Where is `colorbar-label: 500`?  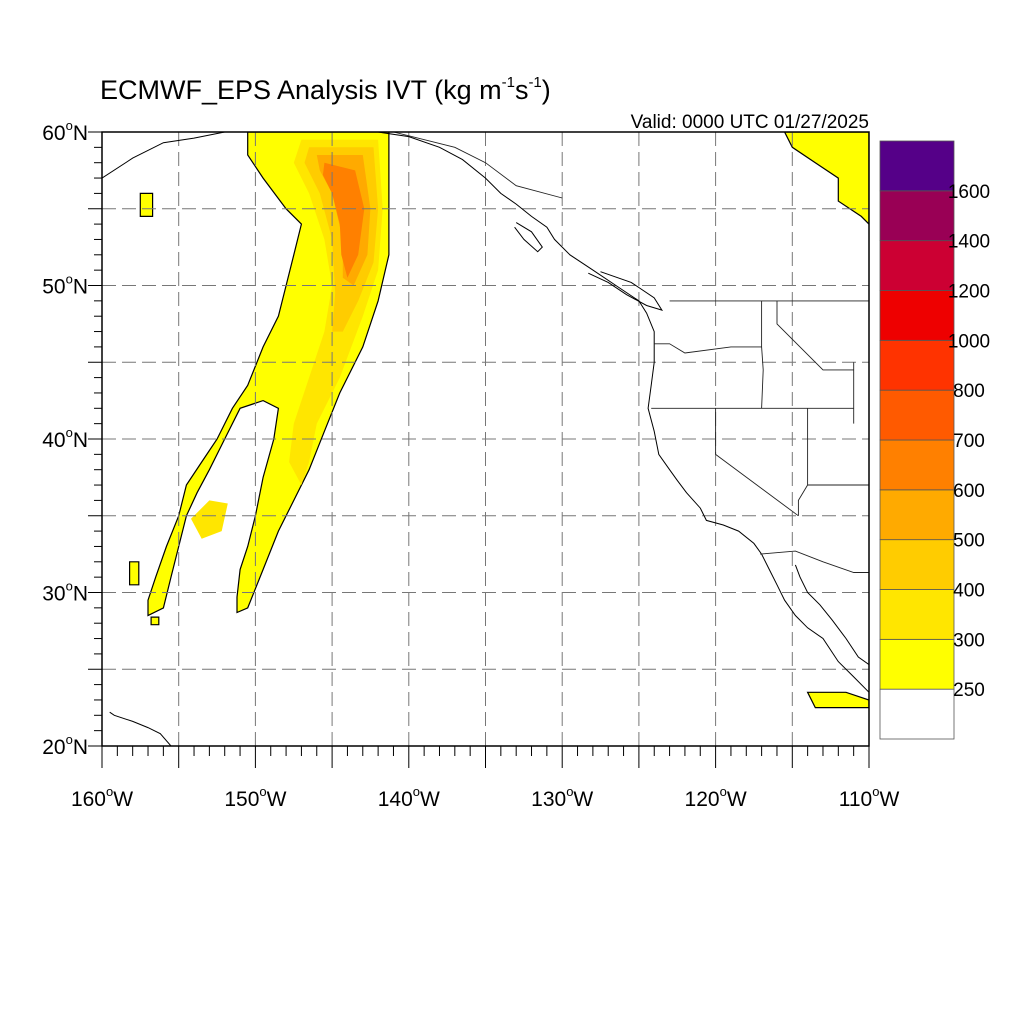
colorbar-label: 500 is located at coordinates (969, 541).